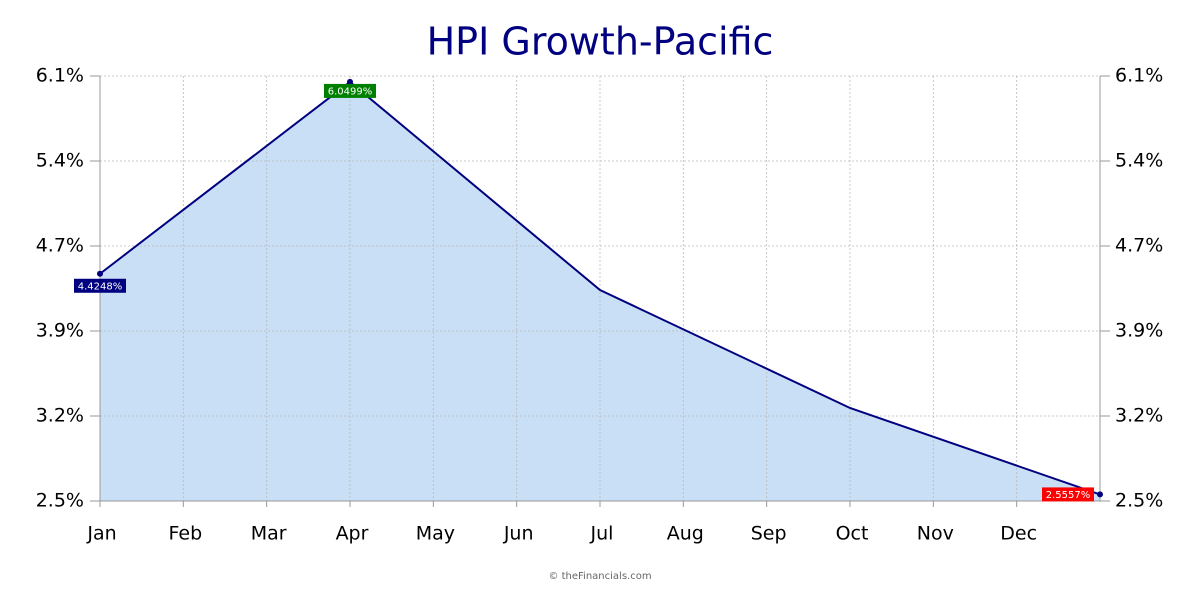 This screenshot has width=1200, height=600. I want to click on value-label: 6.0499%, so click(350, 91).